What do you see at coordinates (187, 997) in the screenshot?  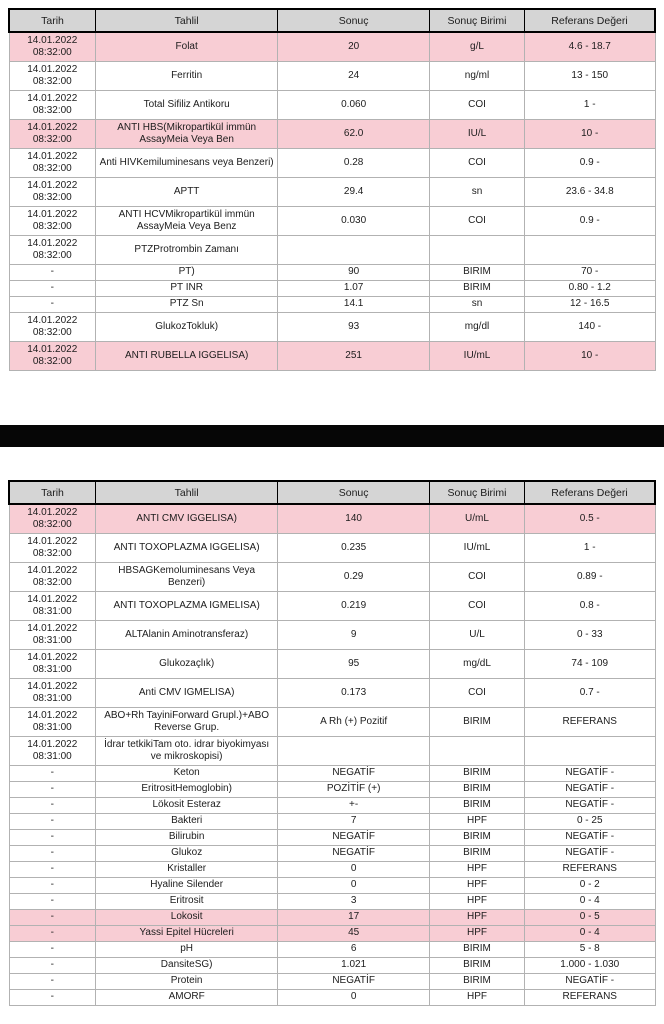 I see `cell-test: AMORF` at bounding box center [187, 997].